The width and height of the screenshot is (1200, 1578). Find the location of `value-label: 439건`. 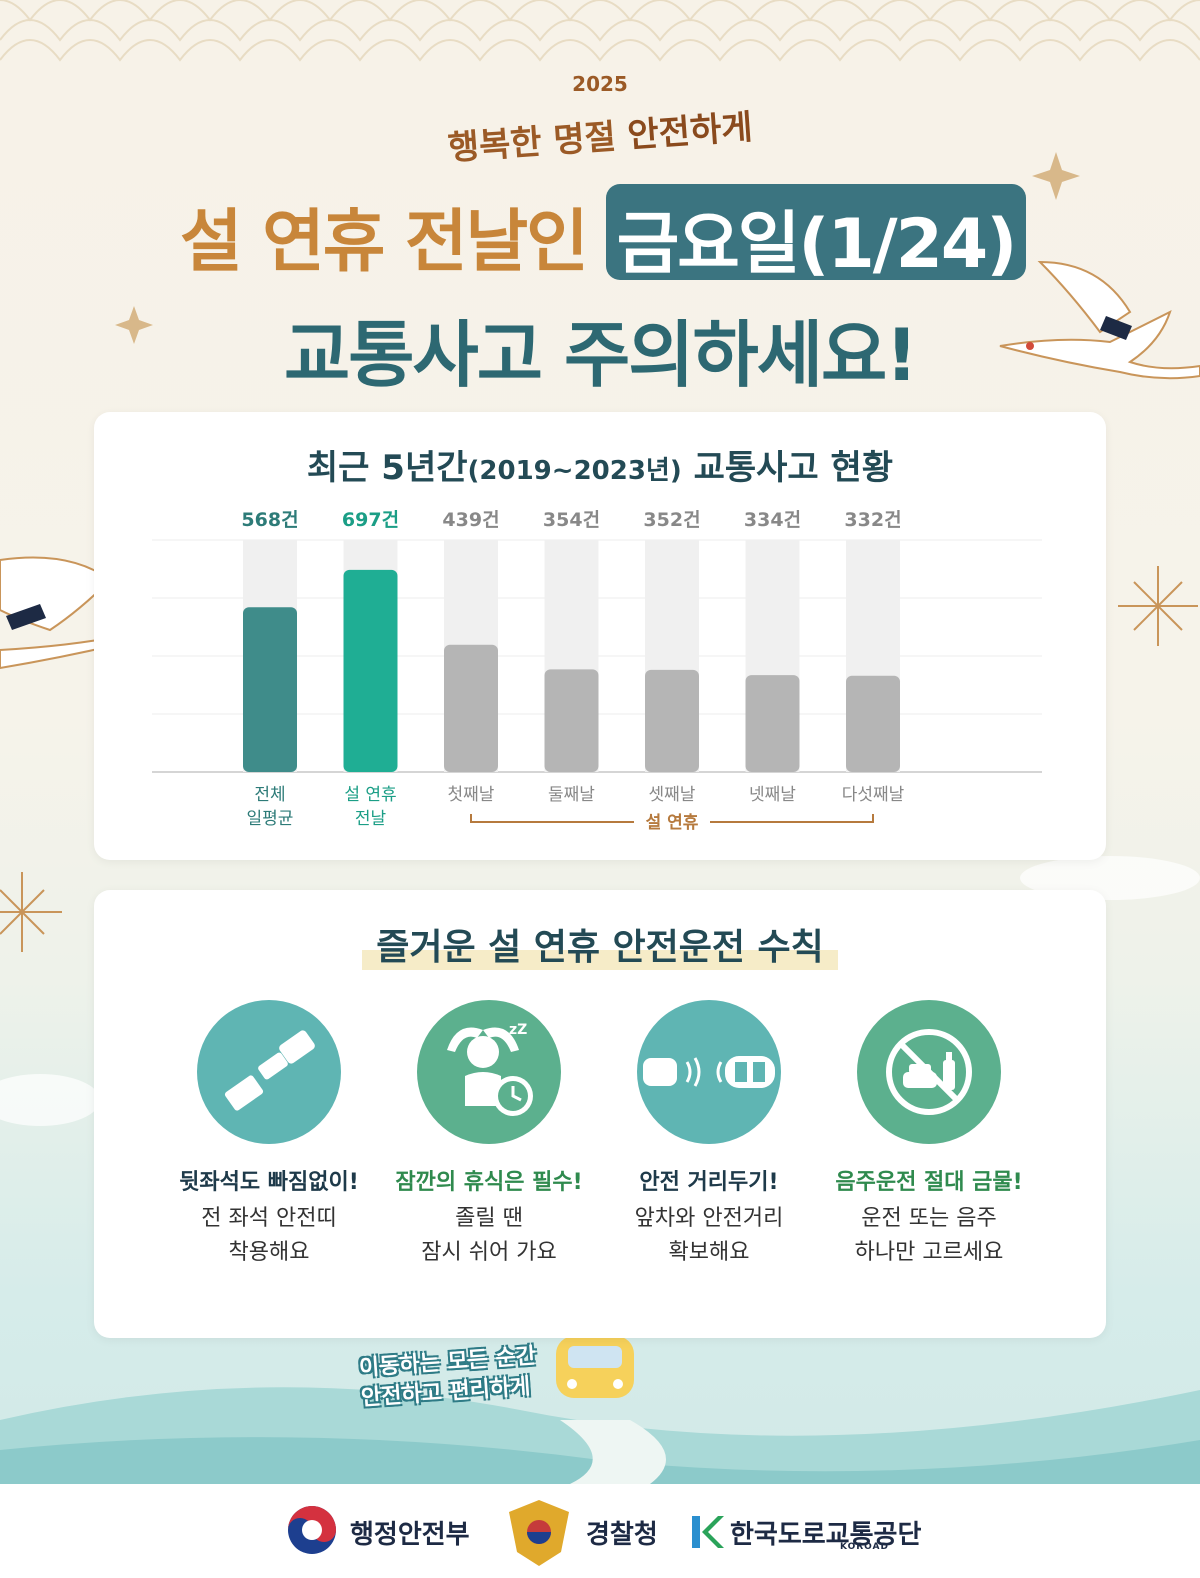

value-label: 439건 is located at coordinates (470, 520).